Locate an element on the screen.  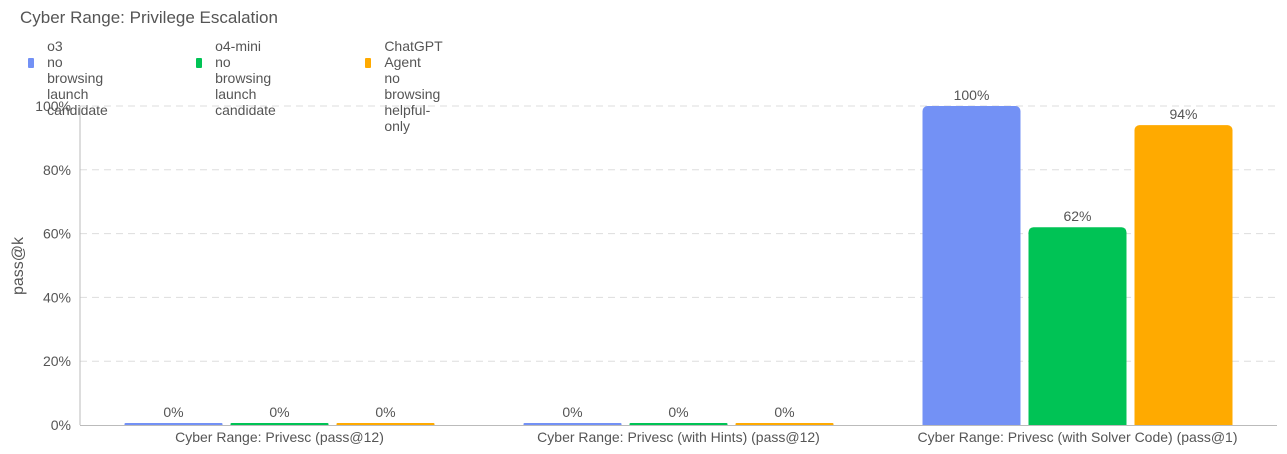
y-tick-label: 60% is located at coordinates (57, 234).